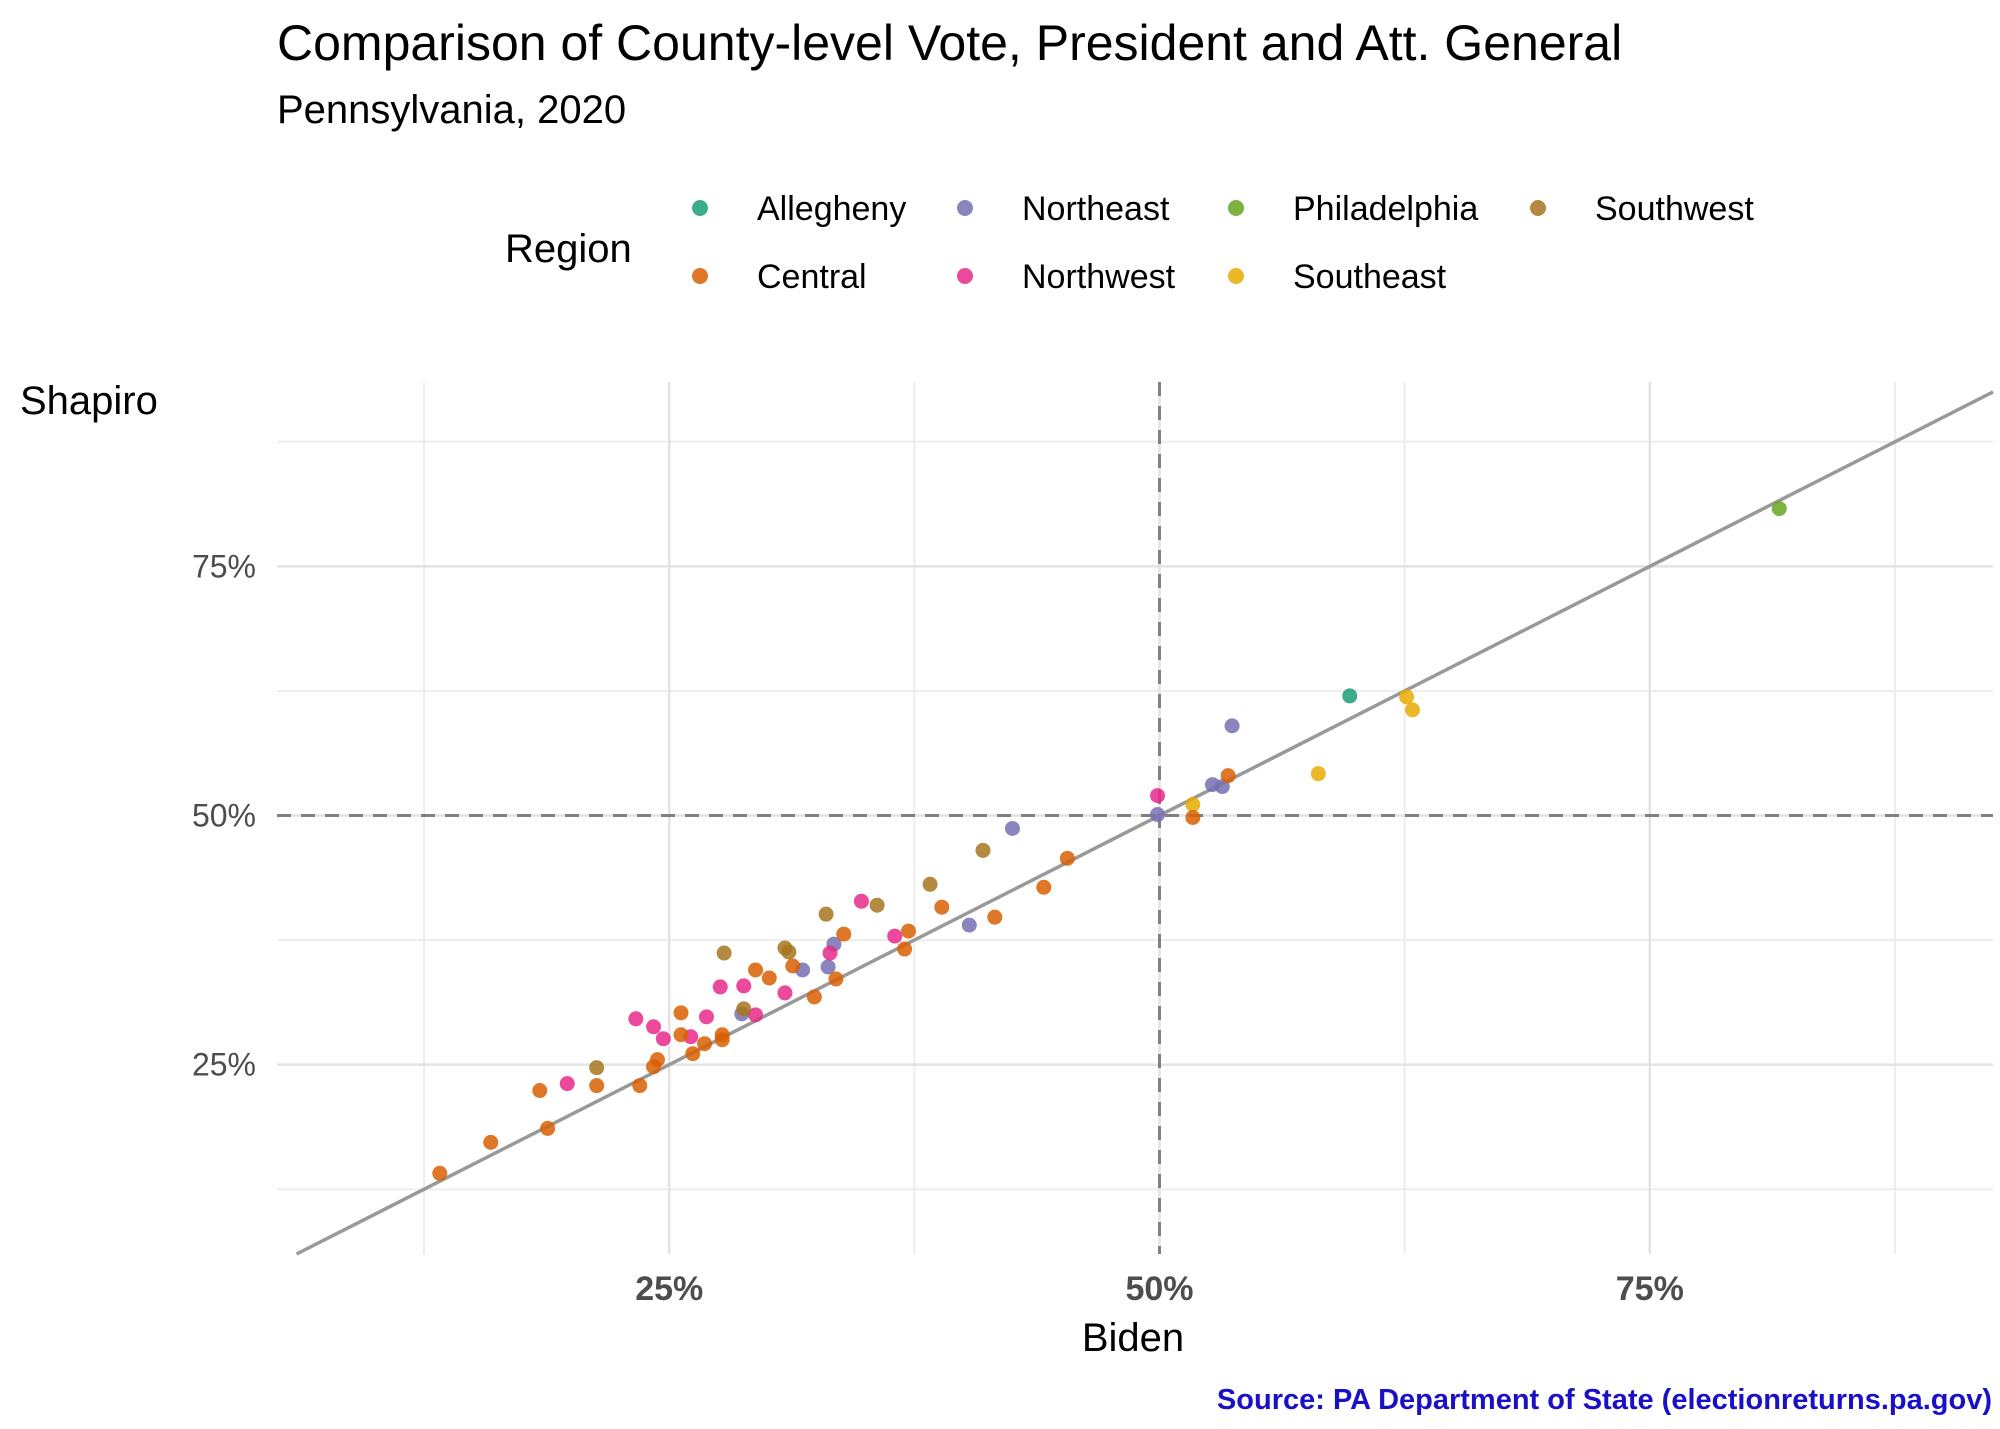 The width and height of the screenshot is (2000, 1429). Describe the element at coordinates (1385, 209) in the screenshot. I see `legend-label-philadelphia: Philadelphia` at that location.